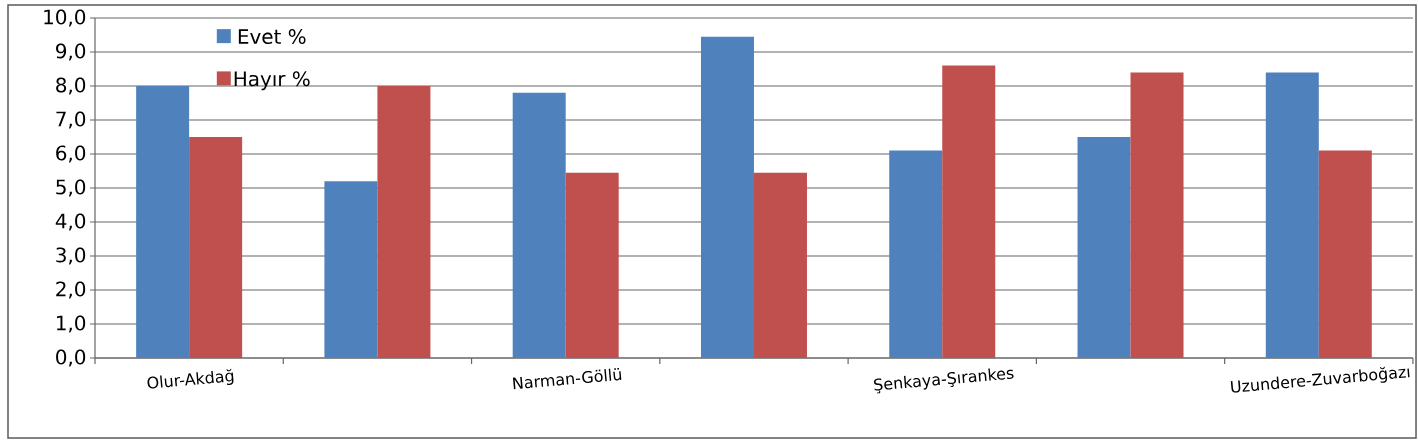 The height and width of the screenshot is (441, 1418). What do you see at coordinates (272, 36) in the screenshot?
I see `legend-label: Evet %` at bounding box center [272, 36].